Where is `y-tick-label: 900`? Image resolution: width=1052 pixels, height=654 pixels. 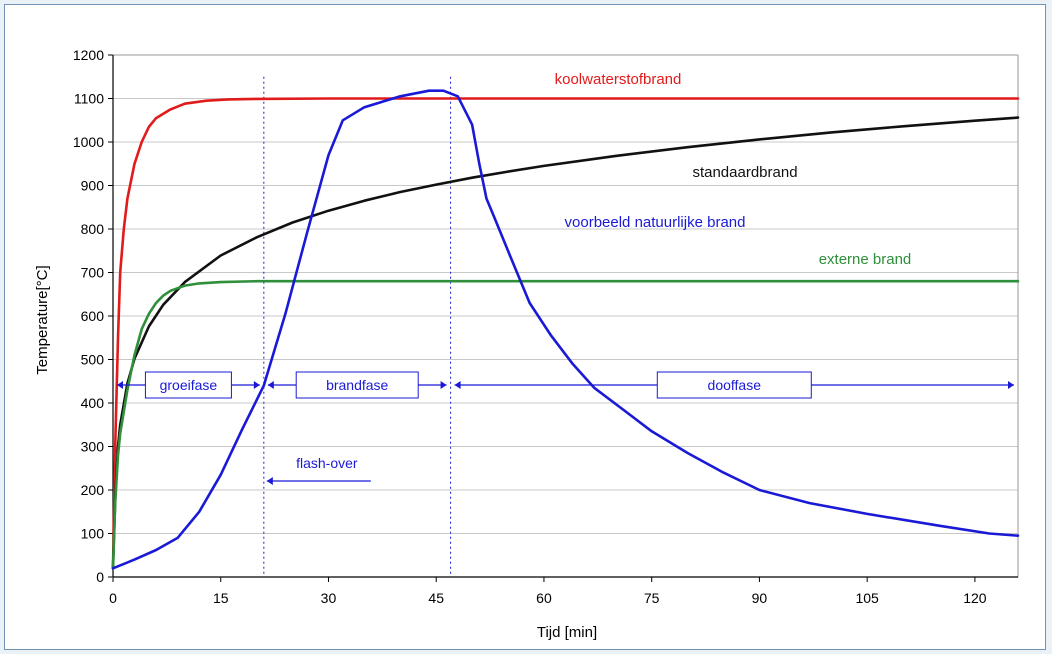
y-tick-label: 900 is located at coordinates (93, 186).